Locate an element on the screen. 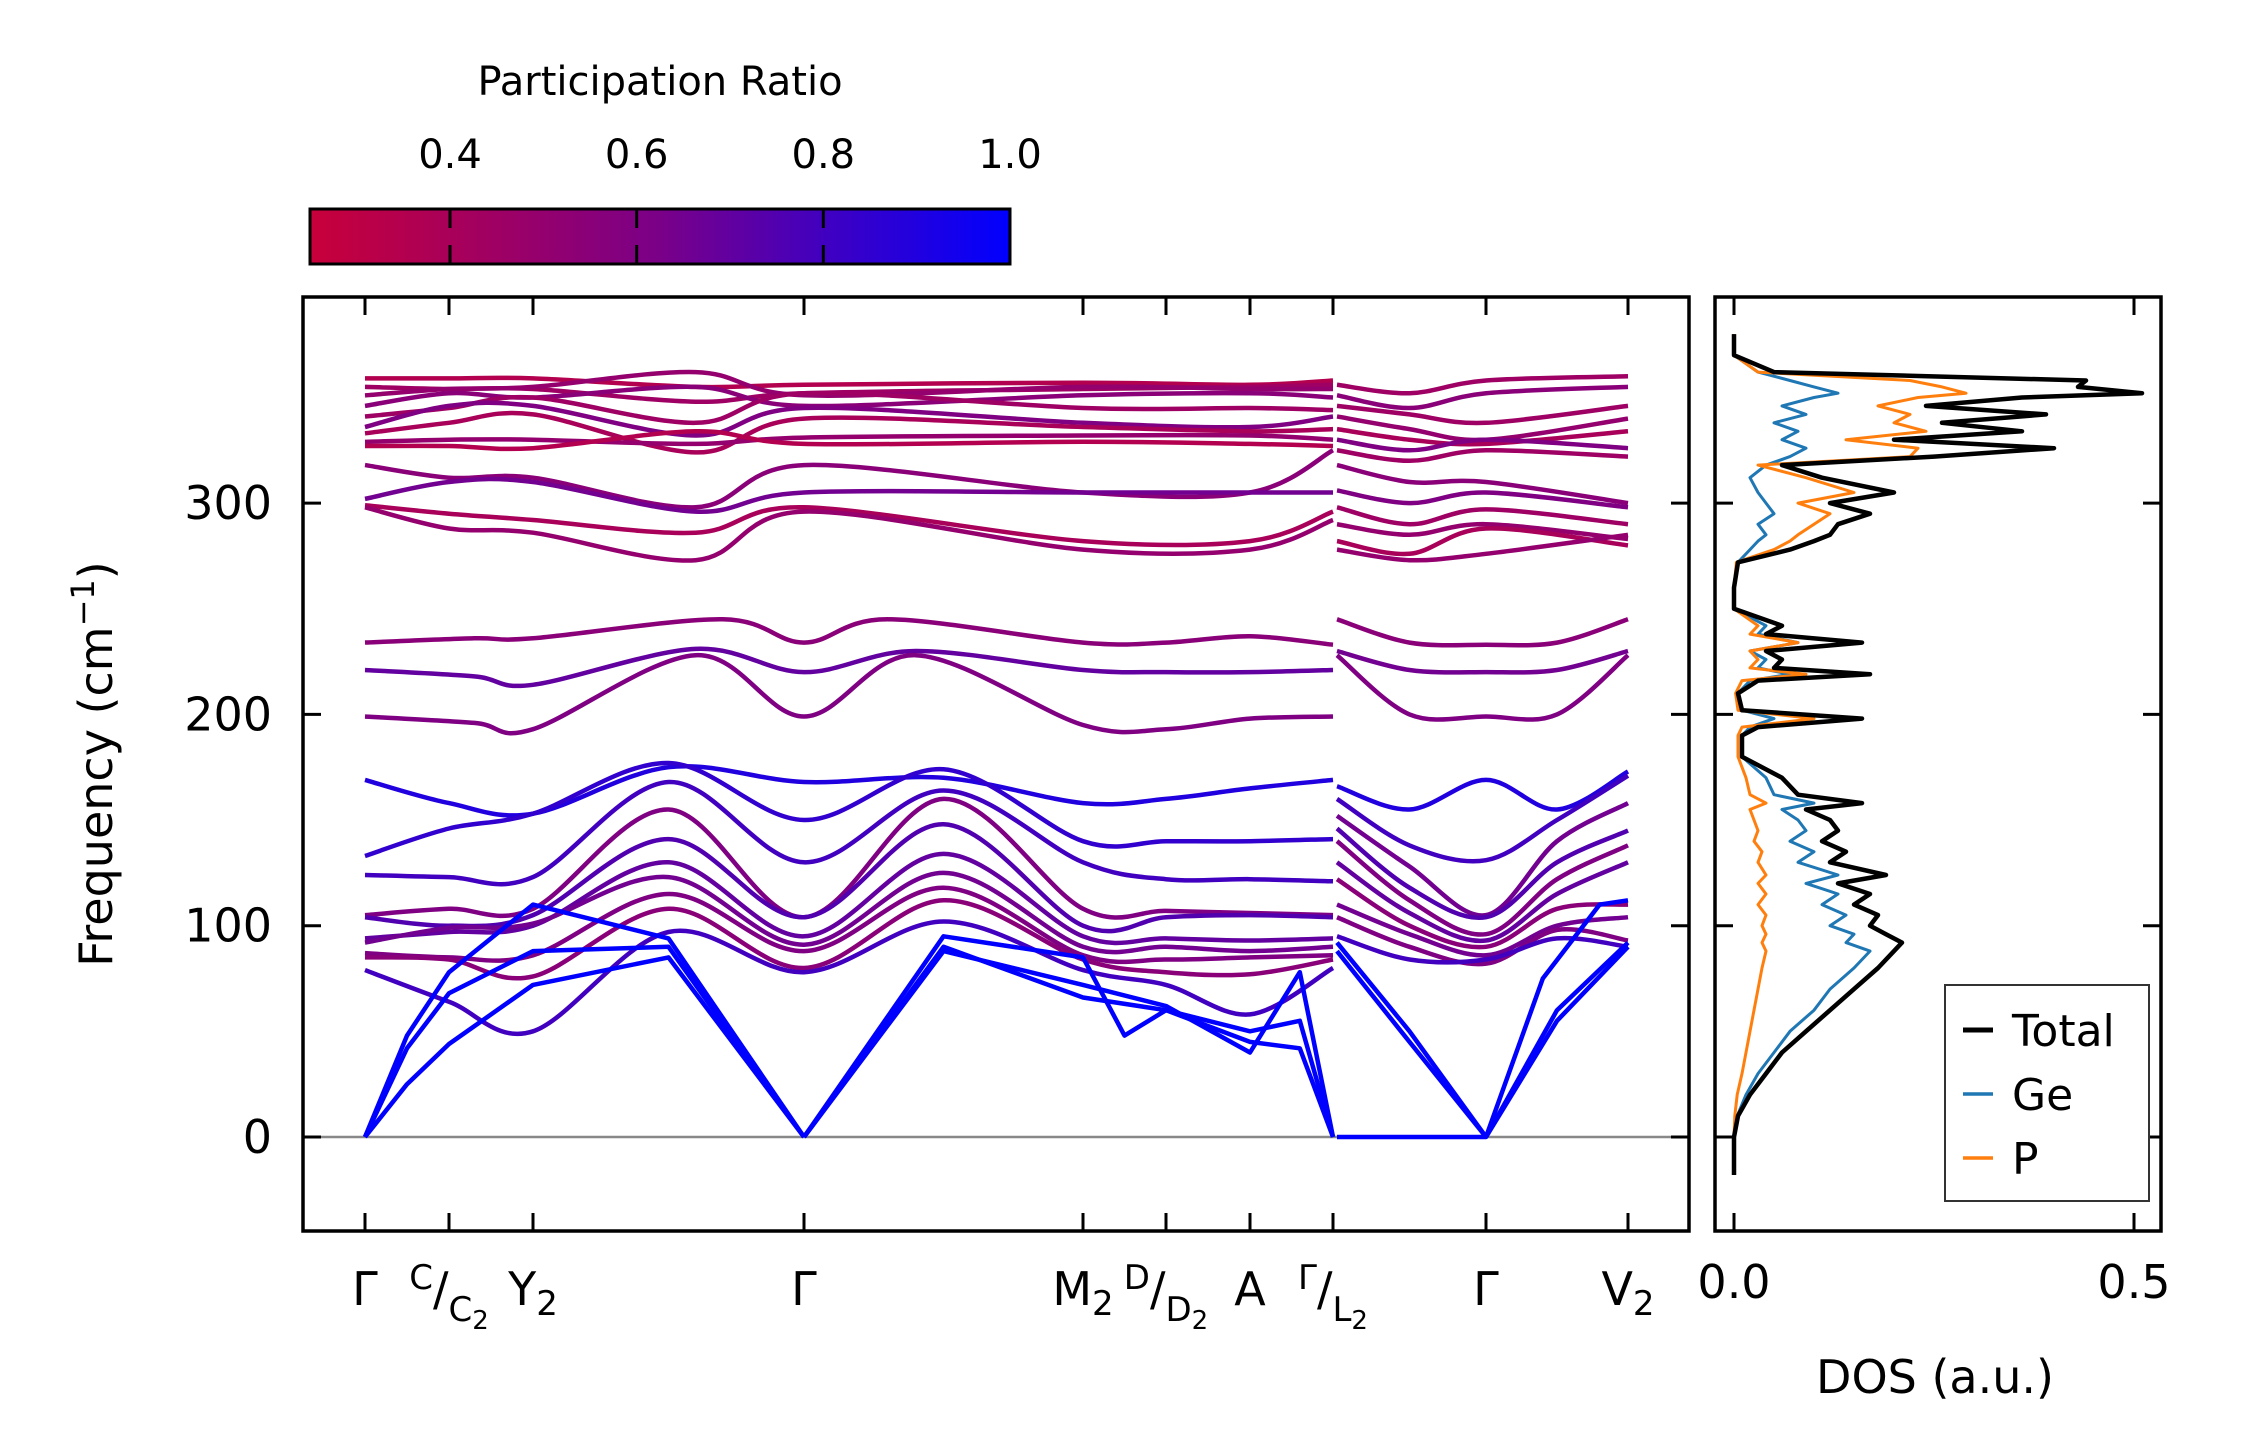 Image resolution: width=2241 pixels, height=1455 pixels. legend-label-ge: Ge is located at coordinates (2042, 1095).